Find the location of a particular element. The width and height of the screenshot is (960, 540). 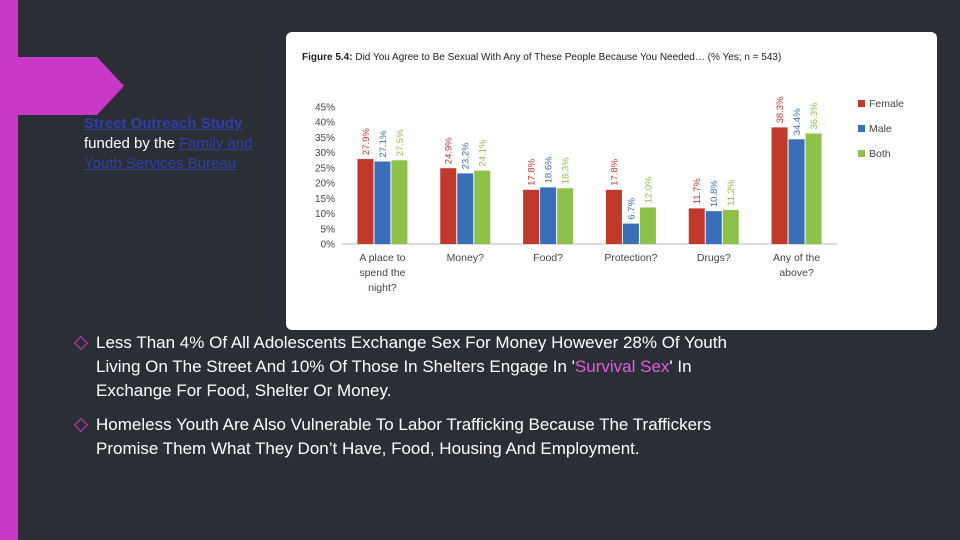

accent-line is located at coordinates (17, 270).